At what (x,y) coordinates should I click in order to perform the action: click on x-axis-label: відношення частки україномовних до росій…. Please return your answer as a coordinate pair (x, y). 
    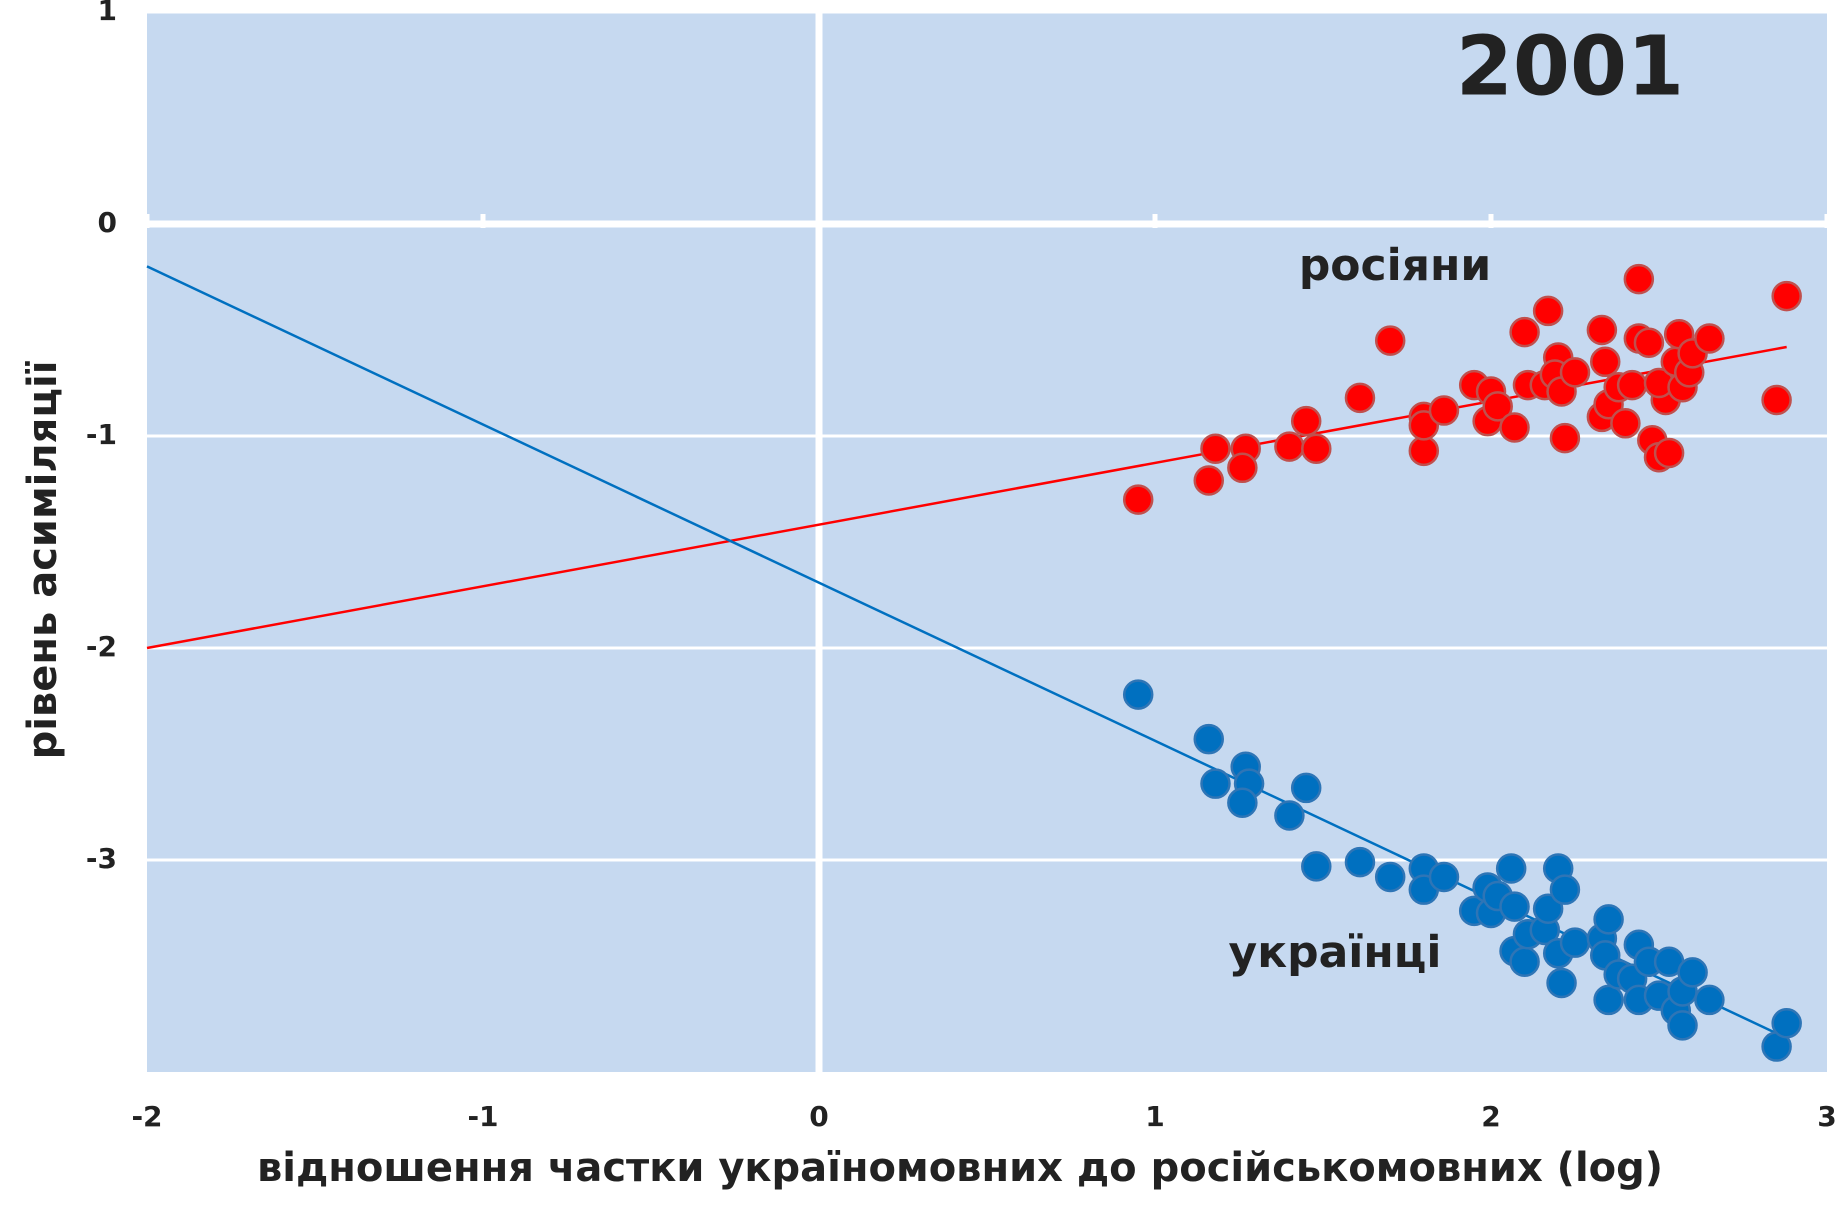
    Looking at the image, I should click on (960, 1168).